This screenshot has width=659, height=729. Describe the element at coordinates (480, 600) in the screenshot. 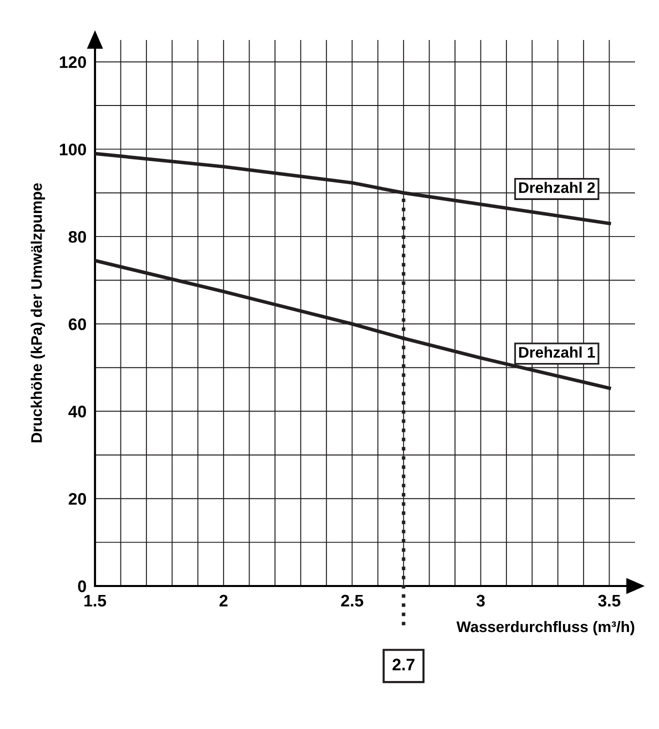

I see `x-tick-label: 3` at that location.